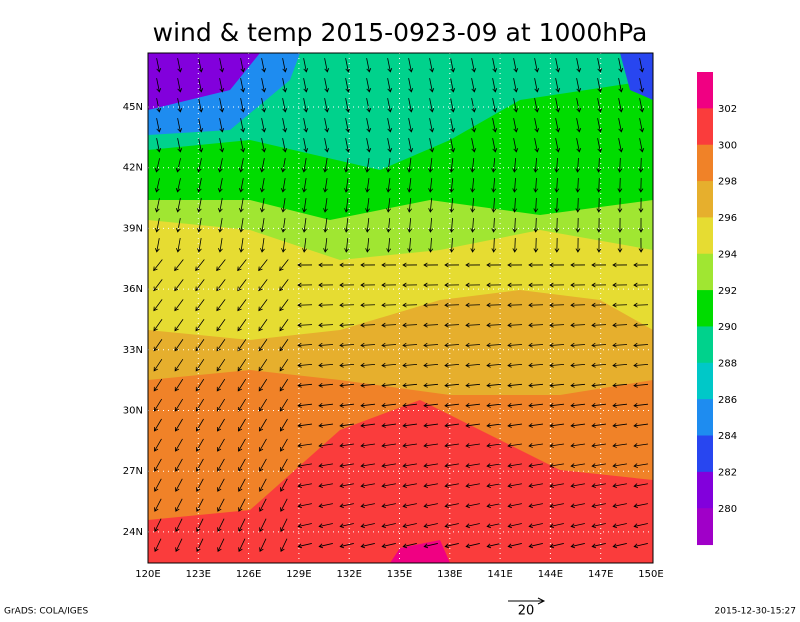  I want to click on colorbar-label: 284, so click(727, 436).